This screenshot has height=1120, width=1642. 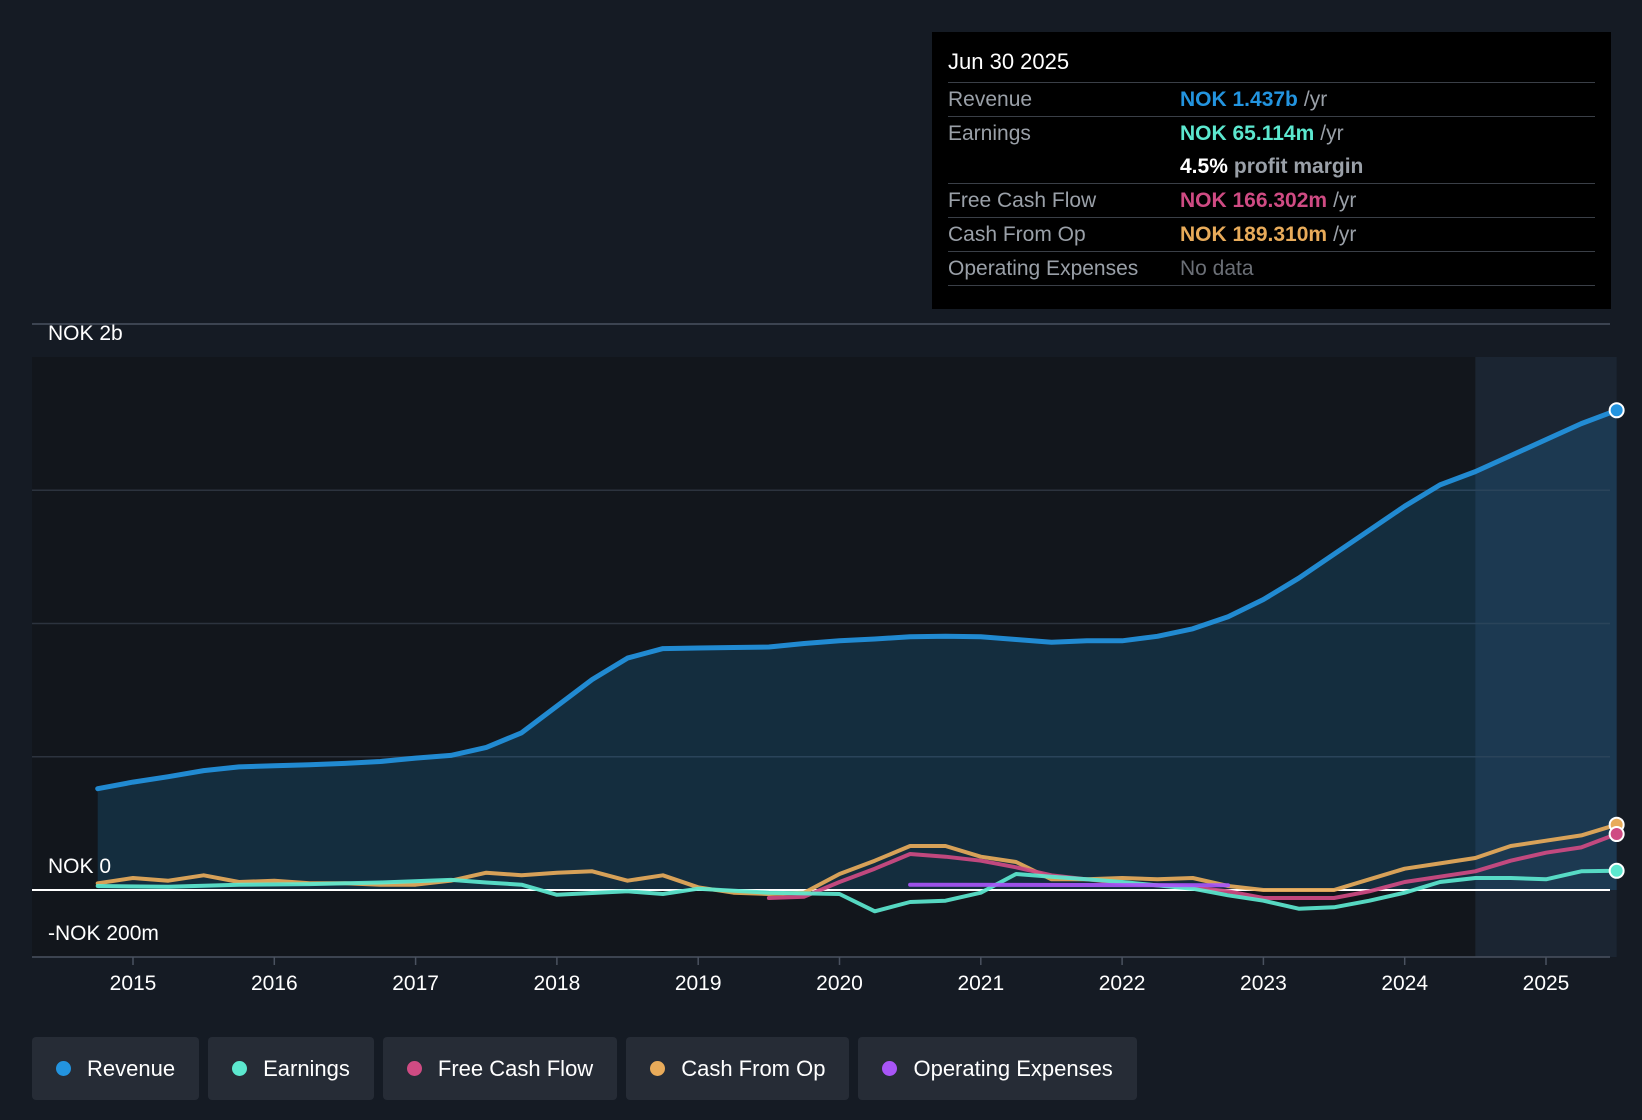 I want to click on tooltip-label: Earnings, so click(x=989, y=133).